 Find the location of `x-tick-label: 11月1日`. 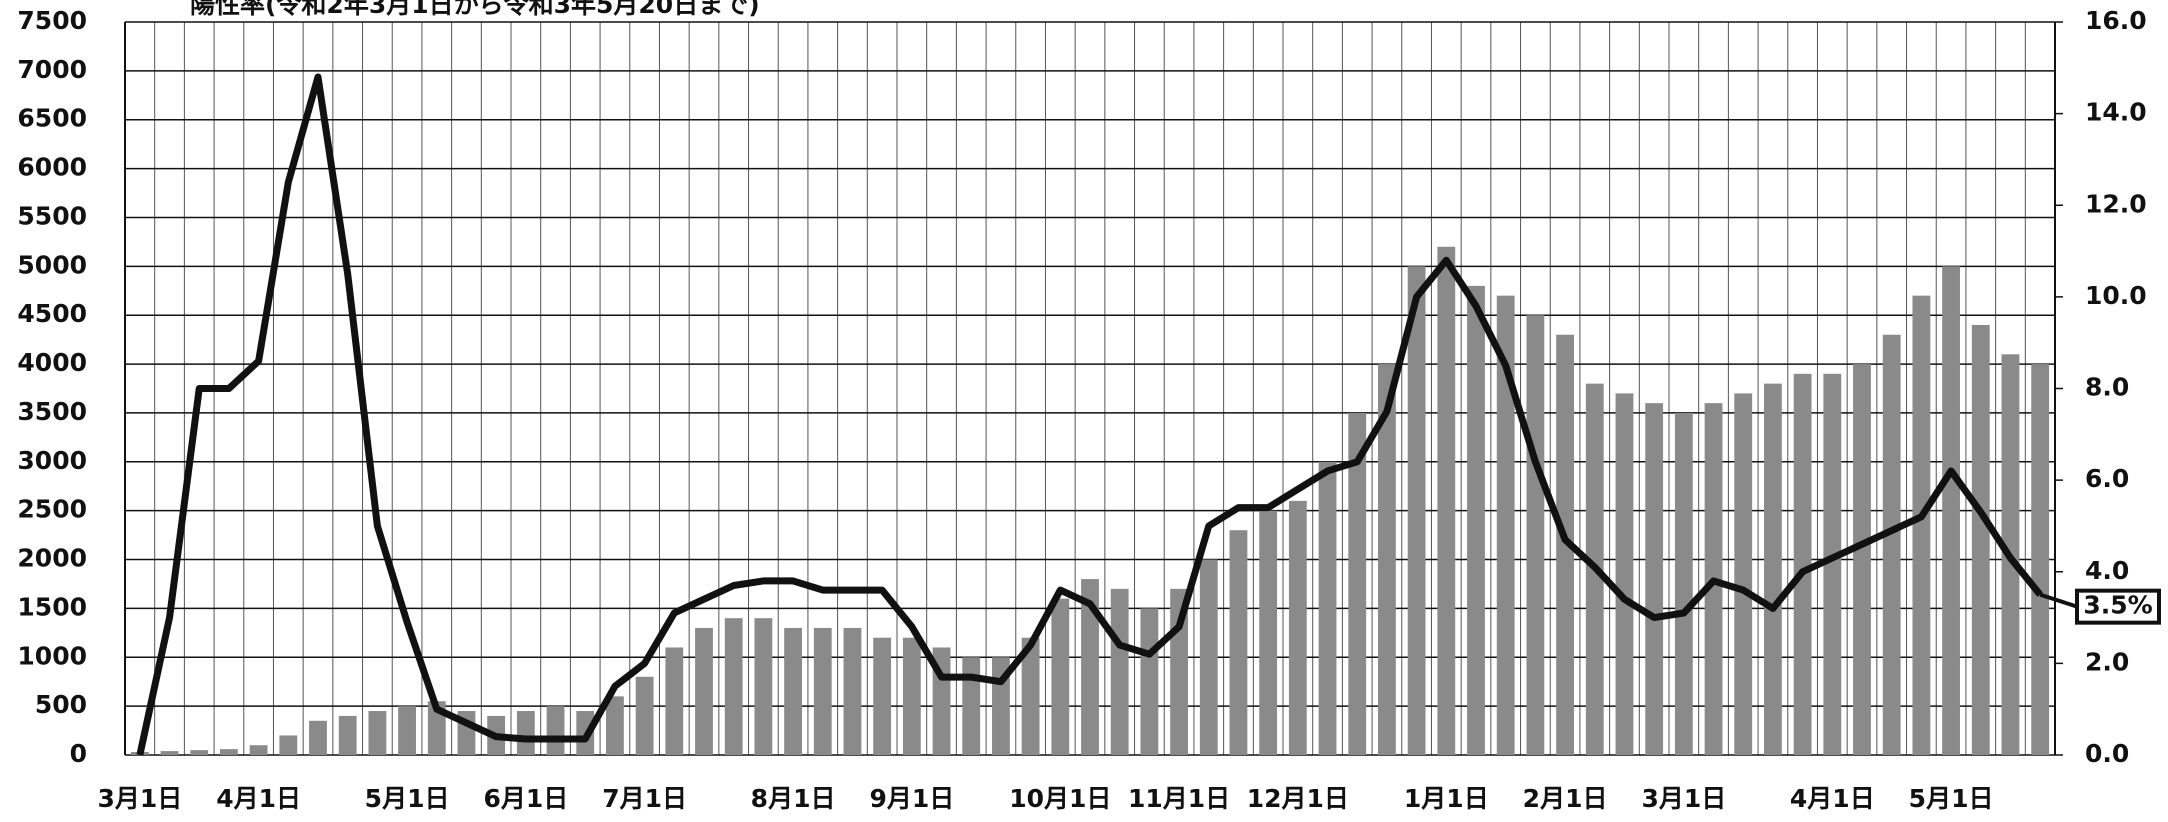

x-tick-label: 11月1日 is located at coordinates (1179, 798).